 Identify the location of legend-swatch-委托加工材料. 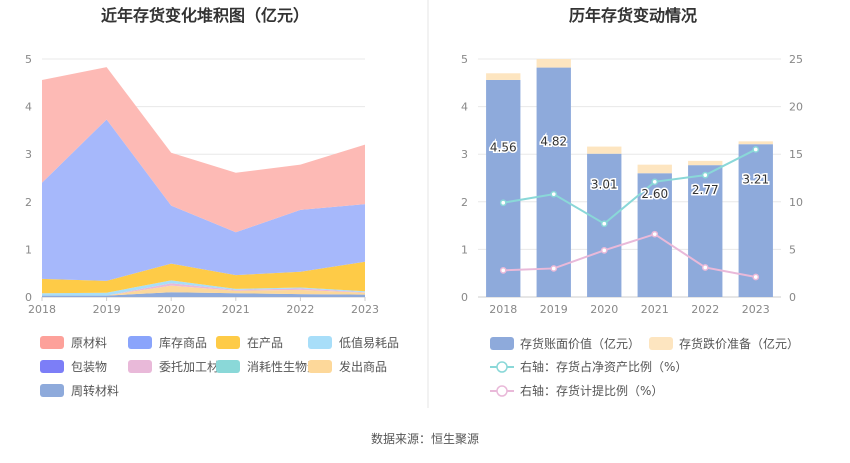
(140, 366).